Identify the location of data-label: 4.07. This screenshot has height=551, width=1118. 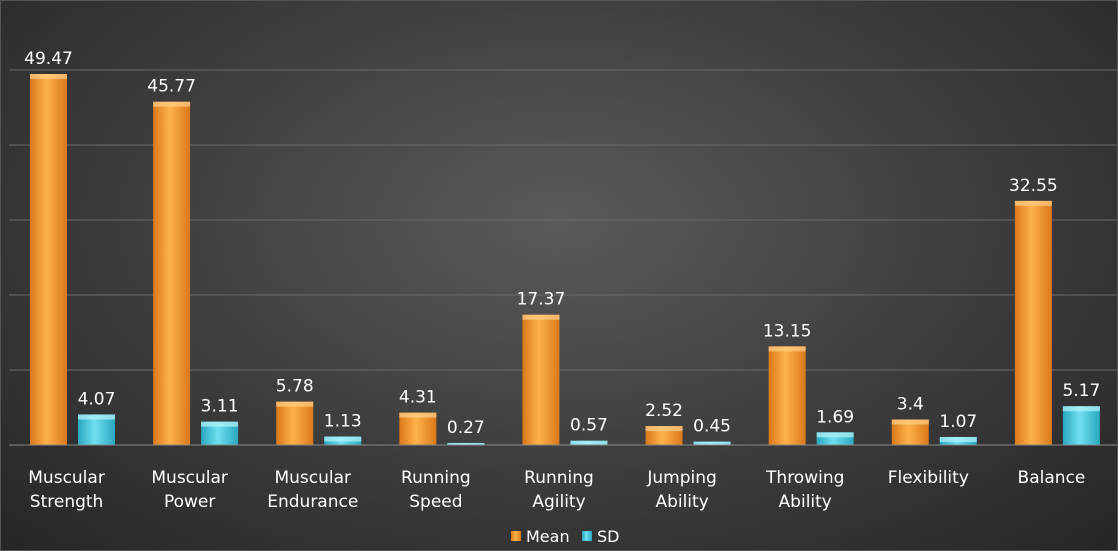
(97, 399).